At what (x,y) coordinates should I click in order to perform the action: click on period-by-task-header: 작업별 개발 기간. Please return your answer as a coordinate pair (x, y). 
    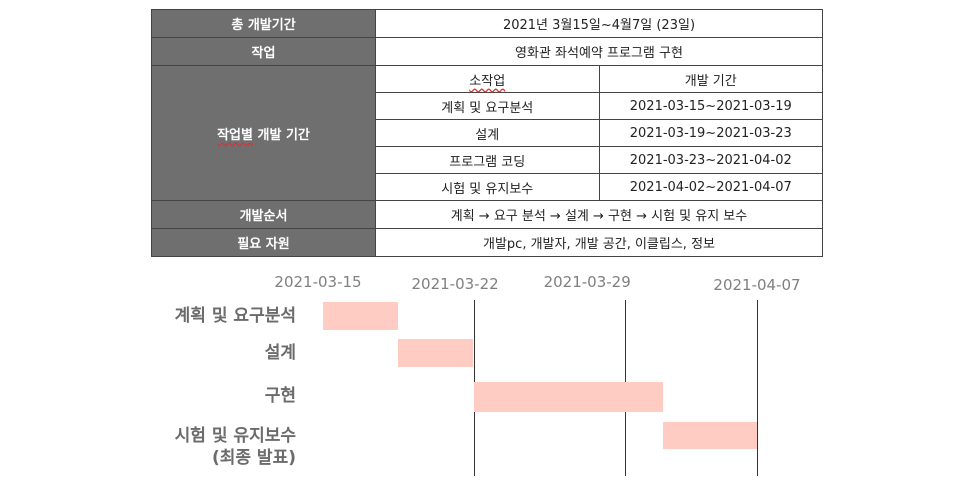
    Looking at the image, I should click on (263, 133).